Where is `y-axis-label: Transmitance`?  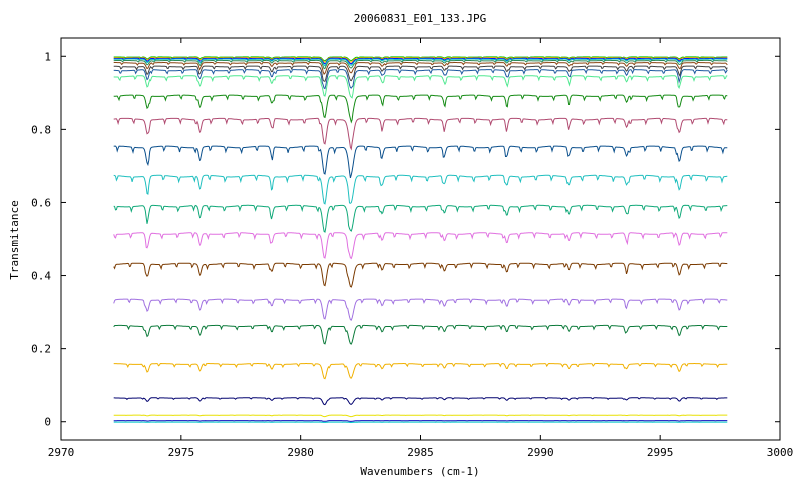
y-axis-label: Transmitance is located at coordinates (14, 239).